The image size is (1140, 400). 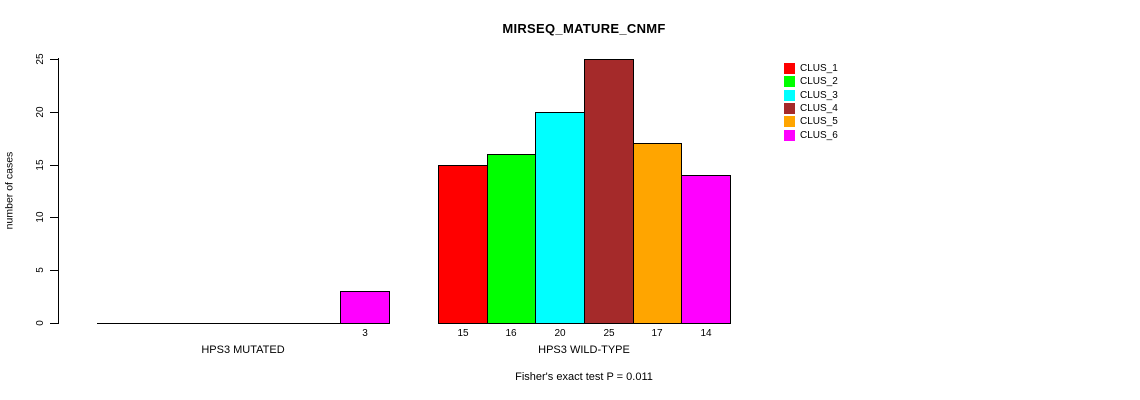 I want to click on bar-value-label: 3, so click(x=365, y=333).